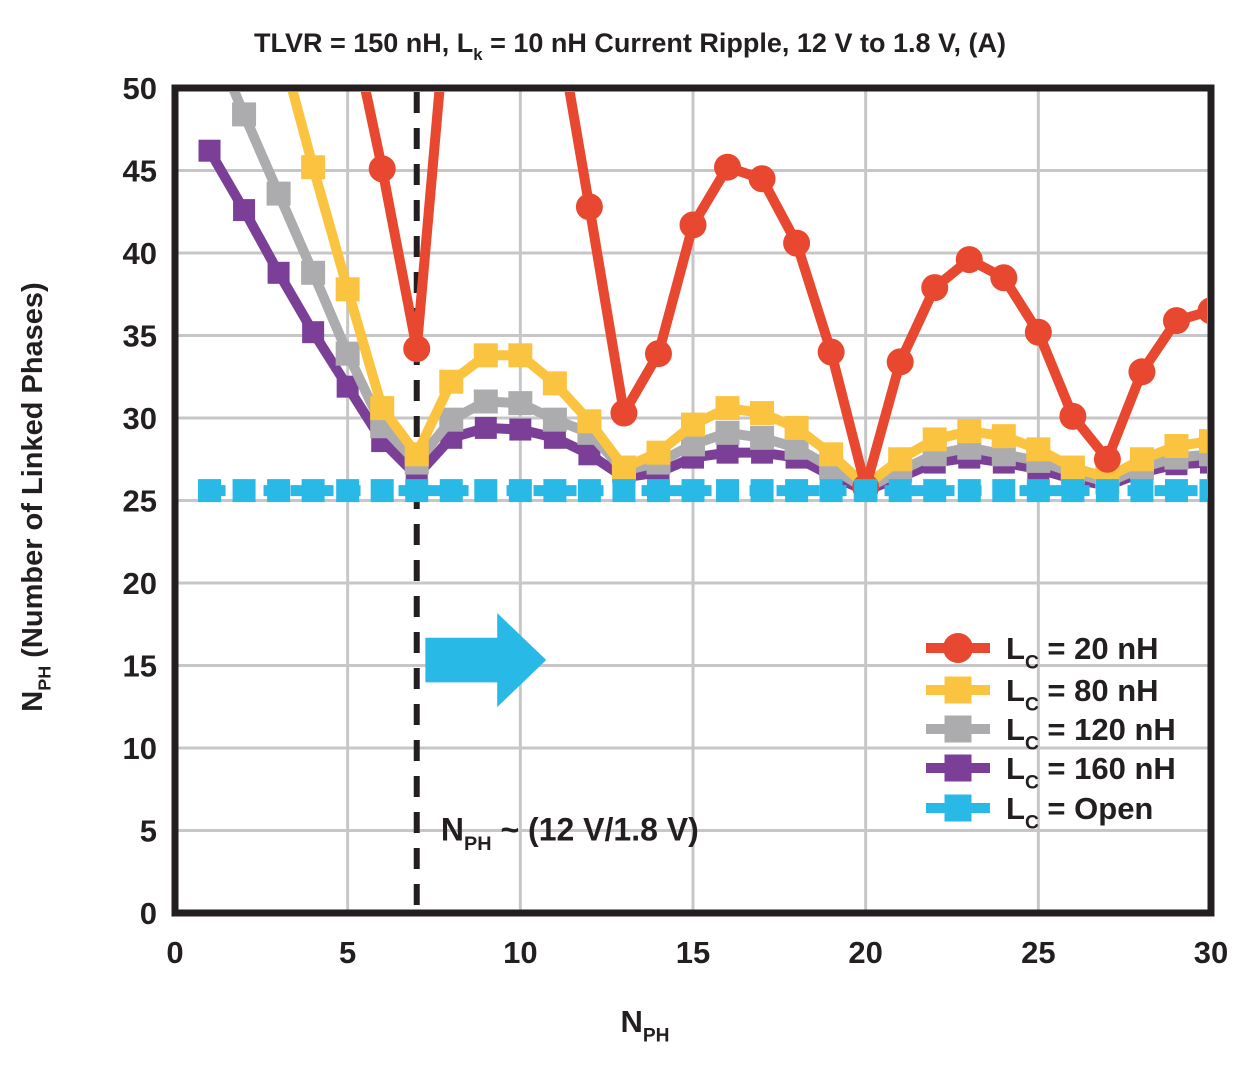 This screenshot has width=1252, height=1066. I want to click on x-tick-label: 30, so click(1211, 952).